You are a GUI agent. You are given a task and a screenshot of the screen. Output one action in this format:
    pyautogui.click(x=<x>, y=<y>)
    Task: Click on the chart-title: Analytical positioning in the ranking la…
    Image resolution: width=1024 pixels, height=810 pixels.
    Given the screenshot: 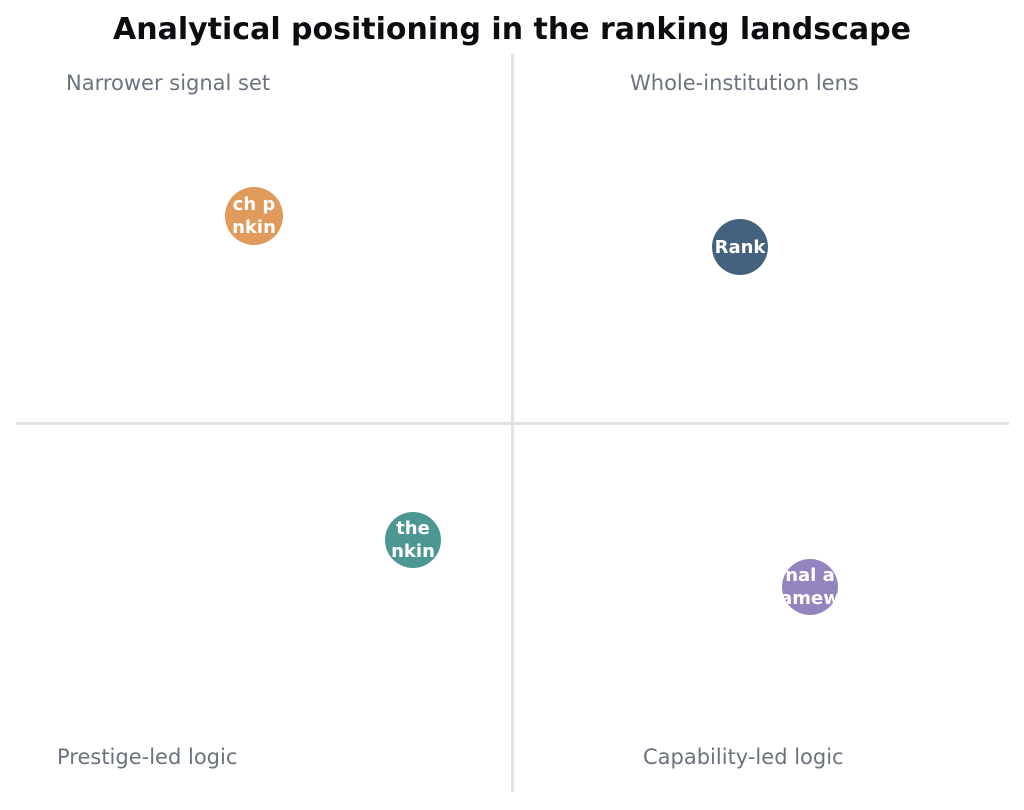 What is the action you would take?
    pyautogui.click(x=512, y=29)
    